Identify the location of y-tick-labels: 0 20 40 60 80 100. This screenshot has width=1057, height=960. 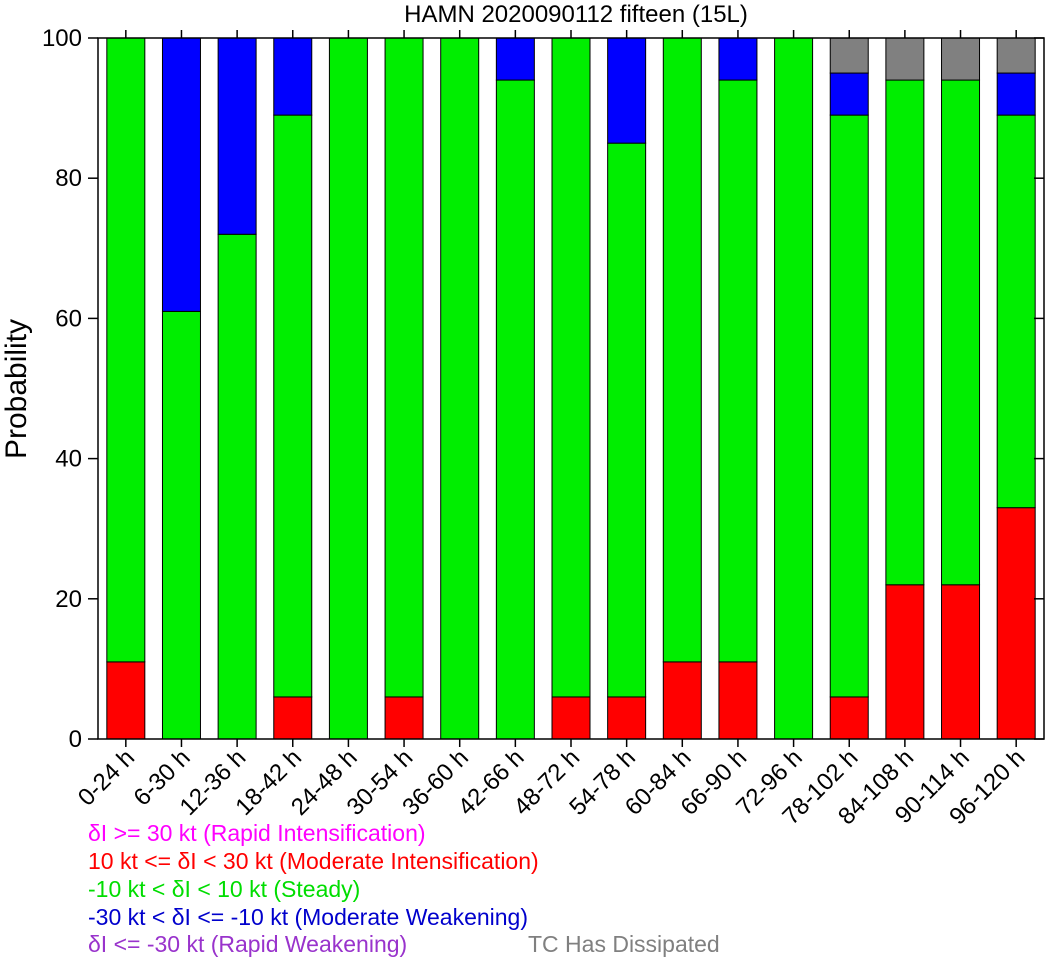
(62, 389).